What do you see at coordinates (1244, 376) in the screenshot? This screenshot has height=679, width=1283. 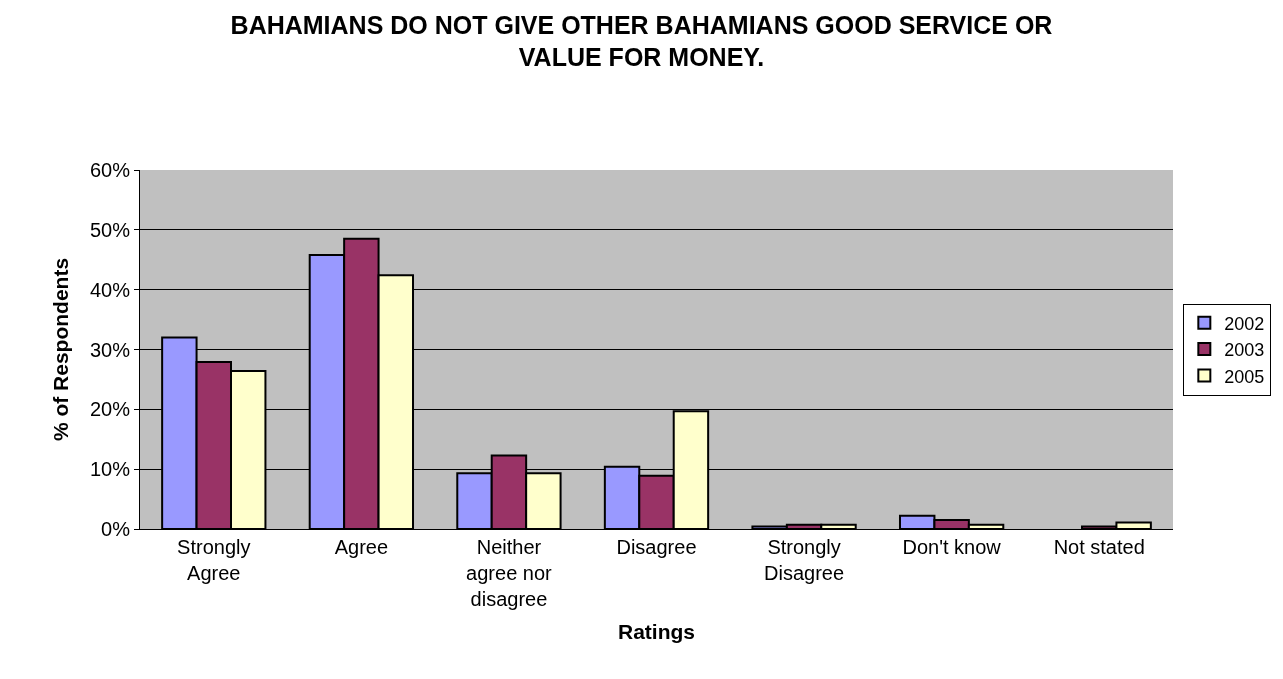 I see `legend-label: 2005` at bounding box center [1244, 376].